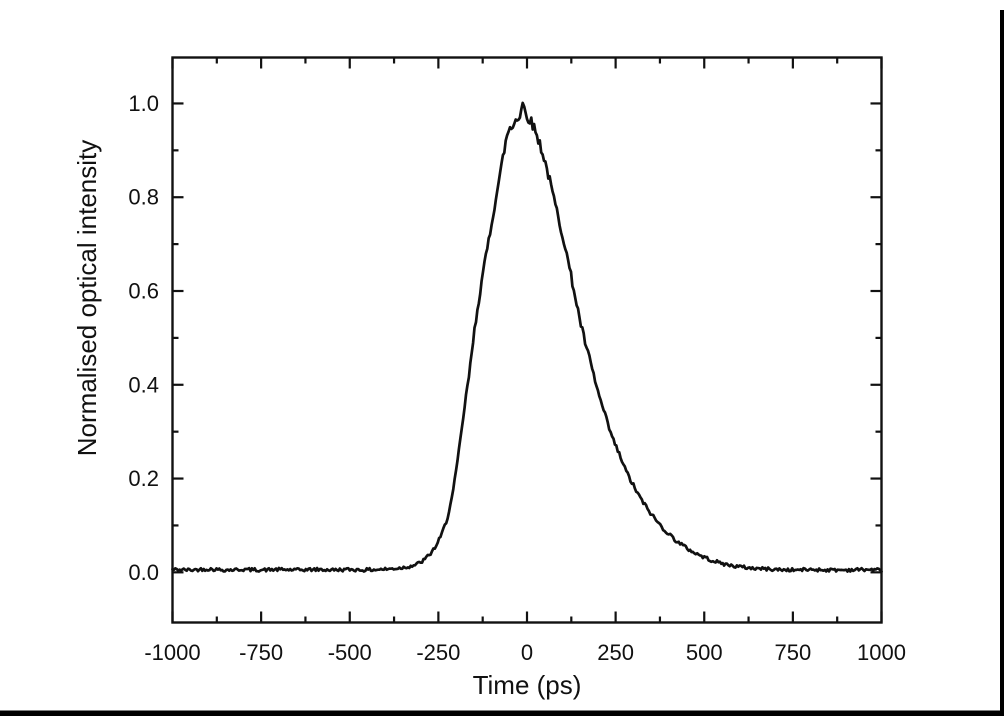 The width and height of the screenshot is (1004, 716). I want to click on x-tick-label: 0, so click(527, 652).